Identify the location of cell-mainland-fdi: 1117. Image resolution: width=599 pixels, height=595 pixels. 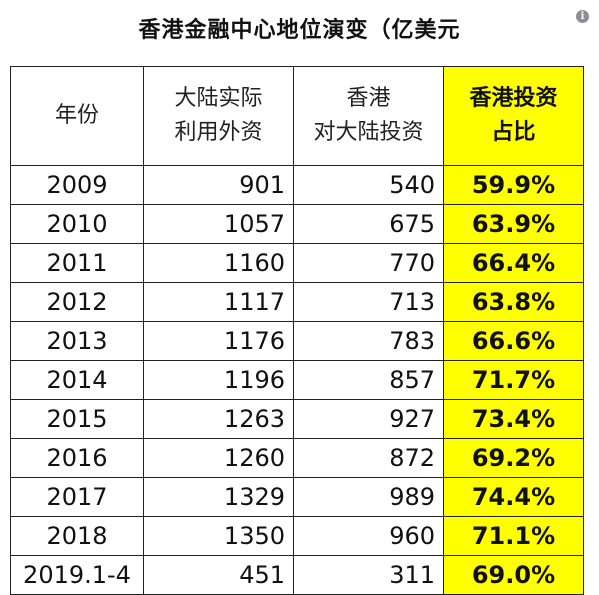
(218, 302).